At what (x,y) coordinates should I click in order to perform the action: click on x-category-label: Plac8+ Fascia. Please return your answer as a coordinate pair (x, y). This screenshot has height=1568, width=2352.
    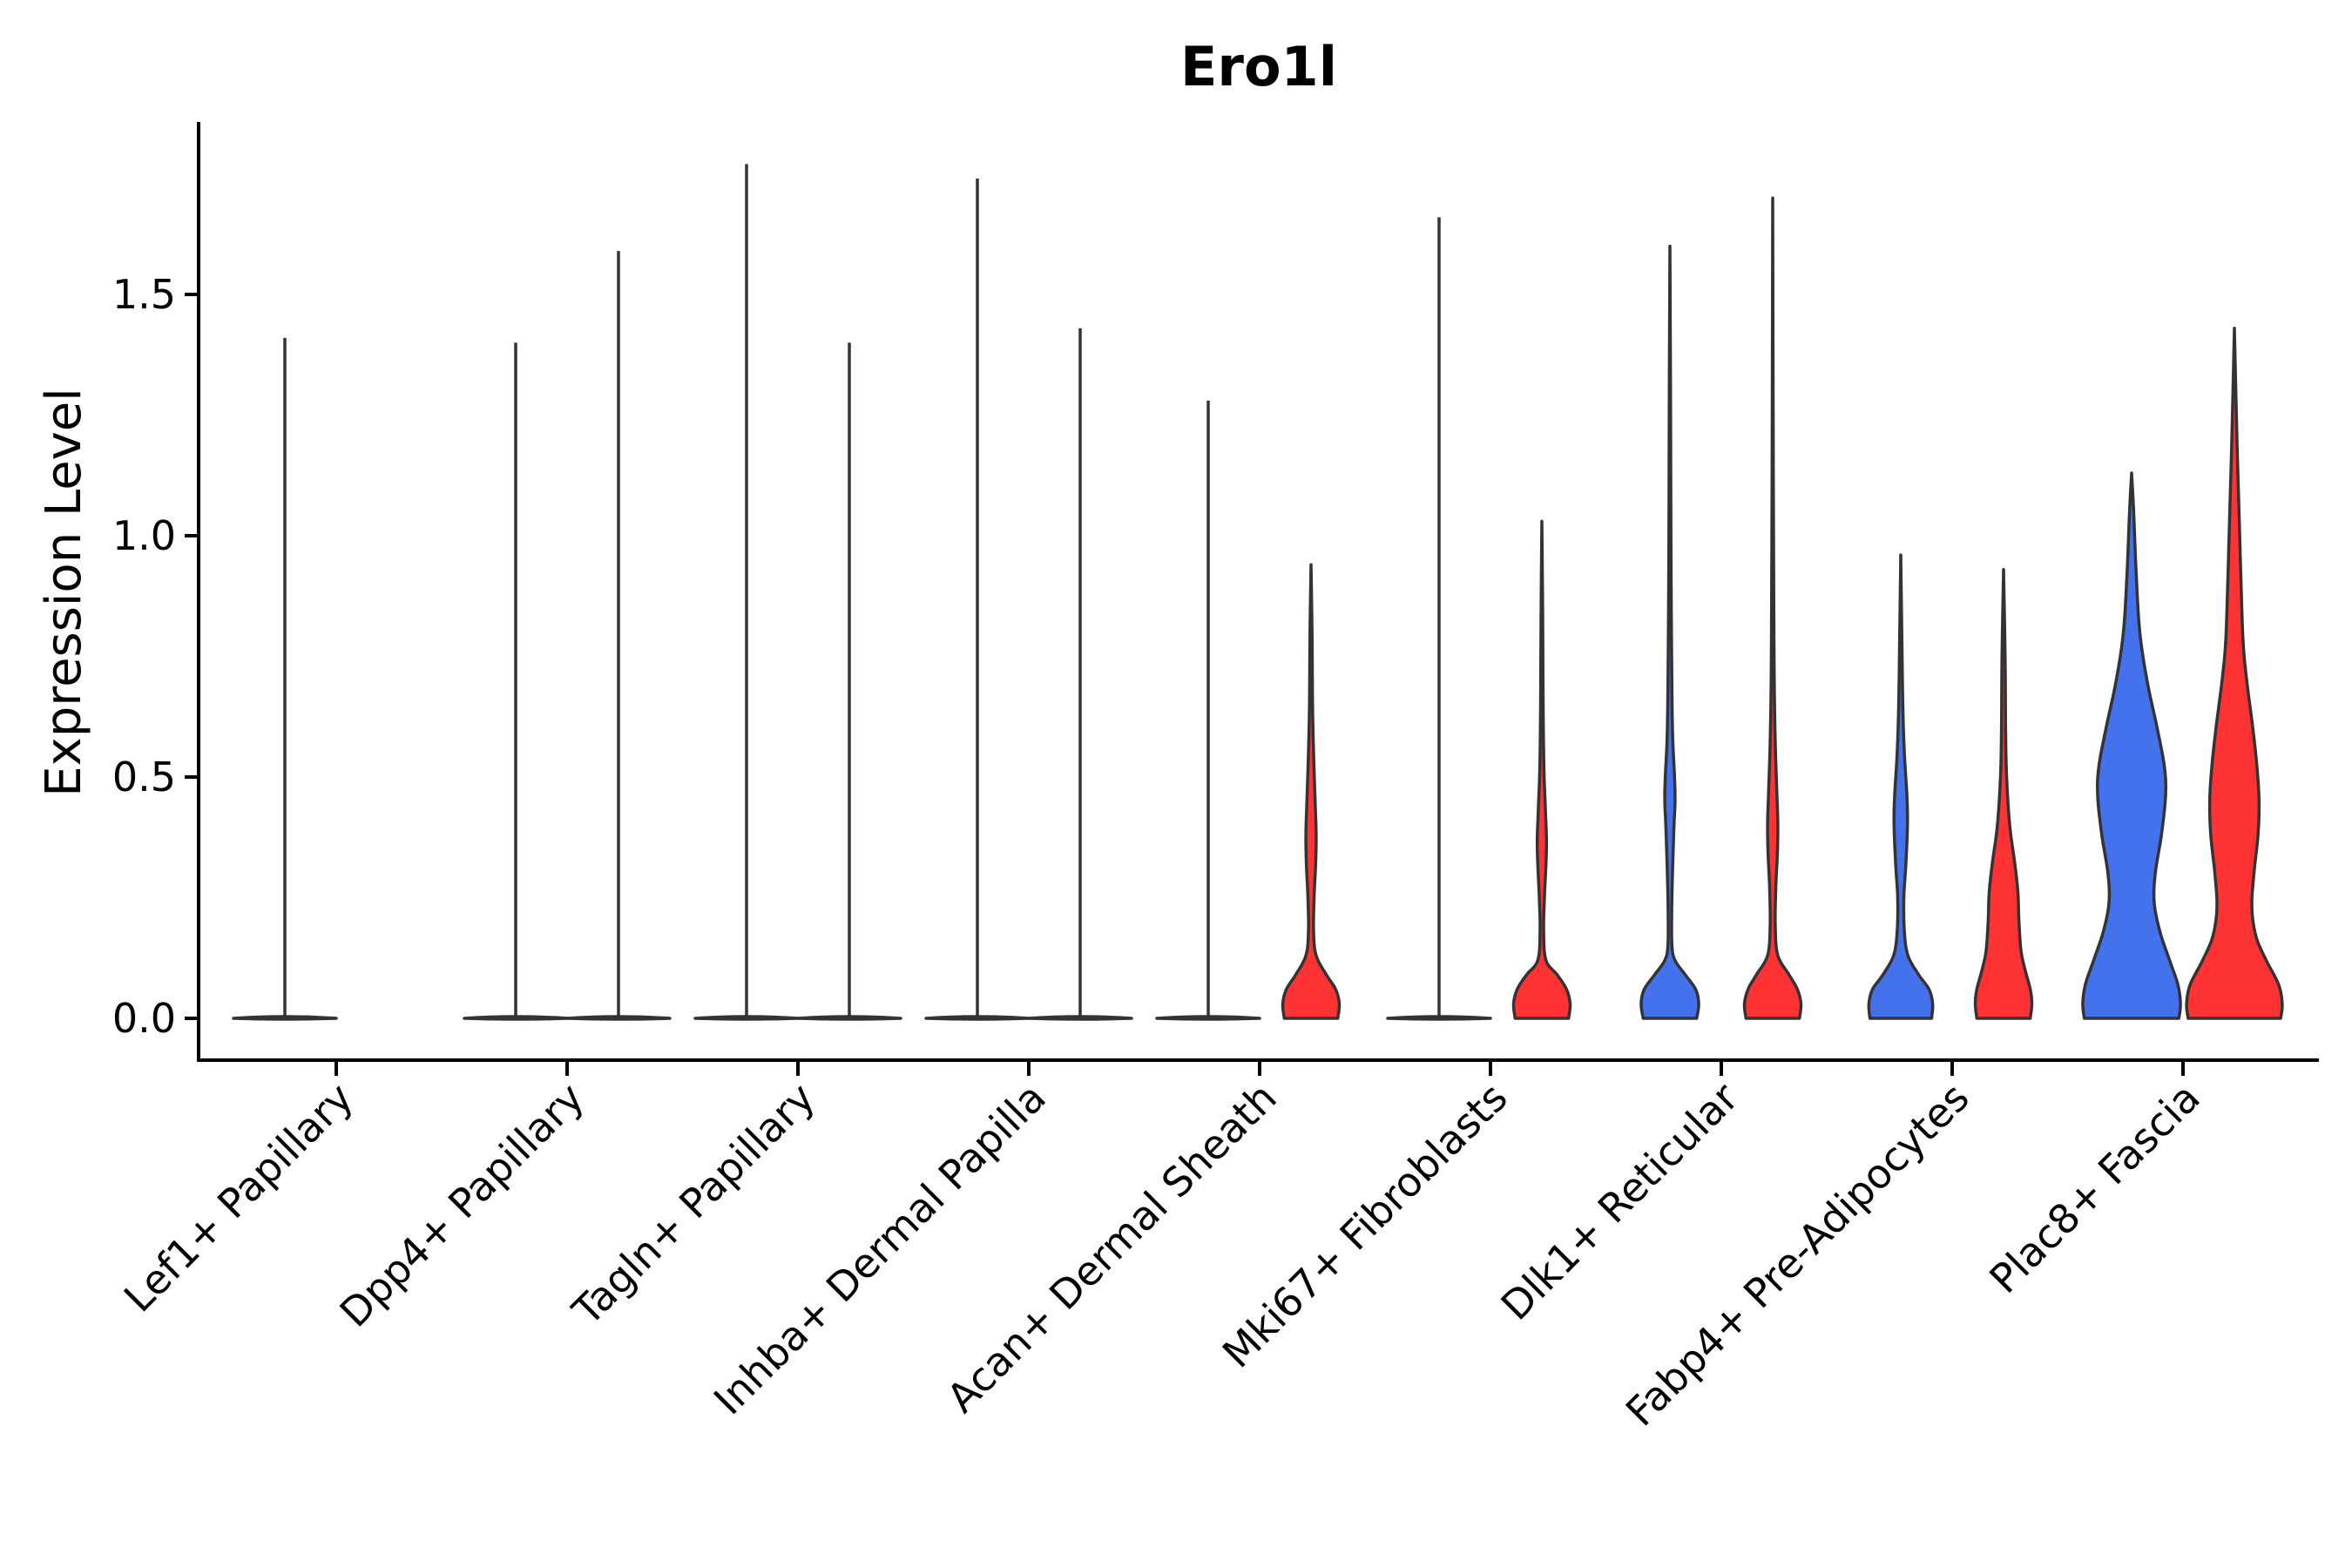
    Looking at the image, I should click on (2094, 1188).